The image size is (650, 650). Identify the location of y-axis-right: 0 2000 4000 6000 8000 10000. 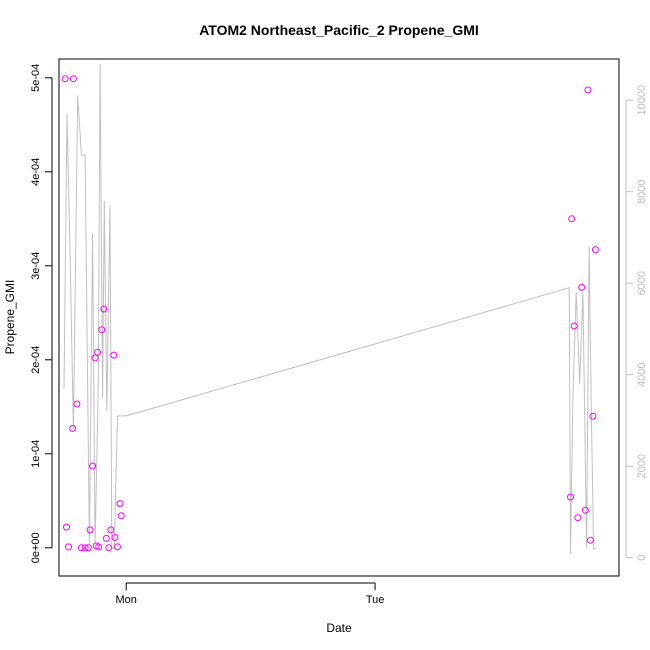
(636, 323).